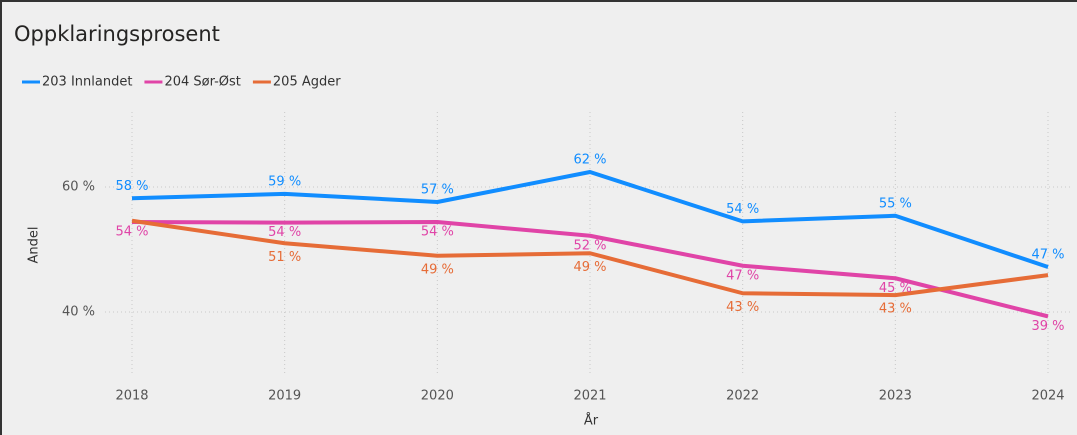 The width and height of the screenshot is (1077, 435). What do you see at coordinates (34, 245) in the screenshot?
I see `y-axis-title: Andel` at bounding box center [34, 245].